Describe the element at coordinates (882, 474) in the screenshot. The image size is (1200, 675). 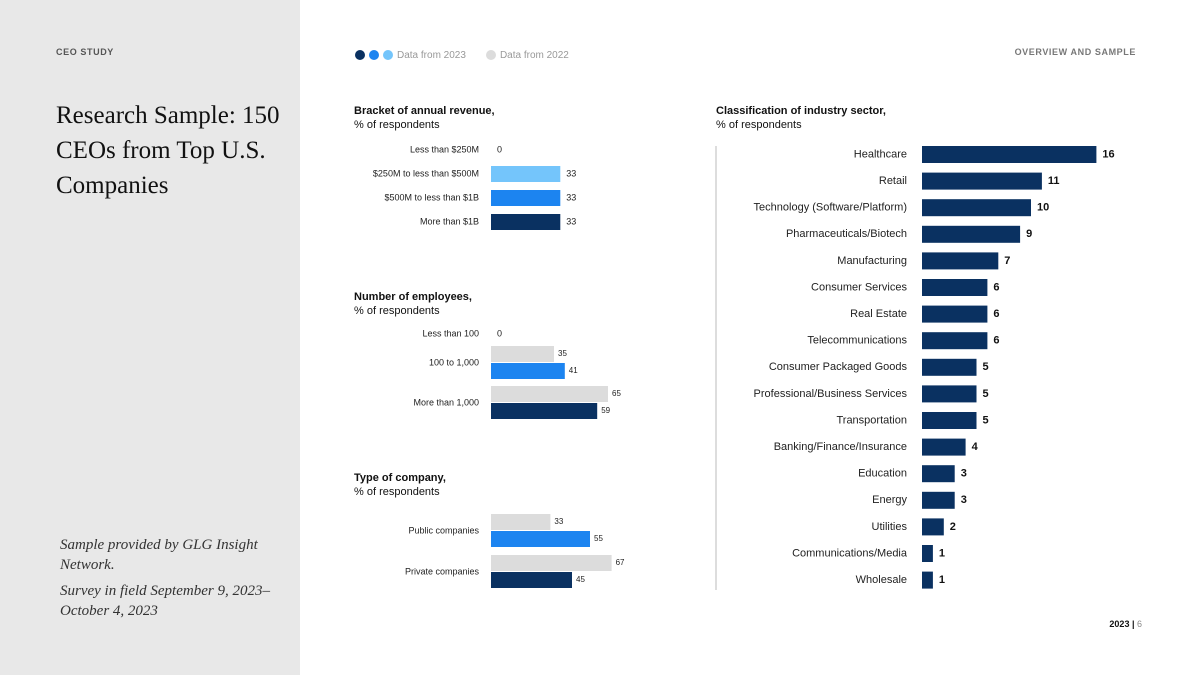
I see `industry-category-label: Education` at that location.